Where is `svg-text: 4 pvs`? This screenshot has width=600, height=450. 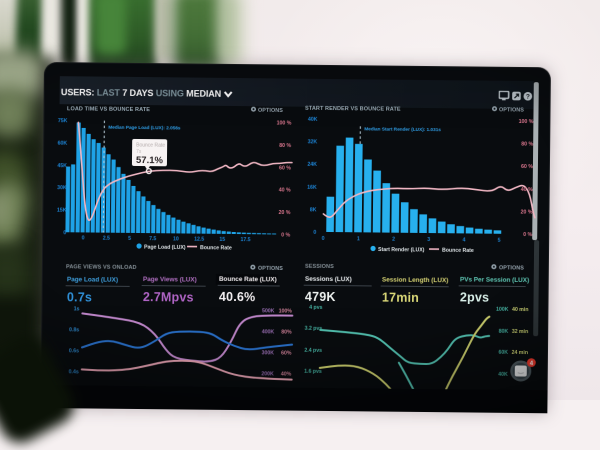 svg-text: 4 pvs is located at coordinates (315, 308).